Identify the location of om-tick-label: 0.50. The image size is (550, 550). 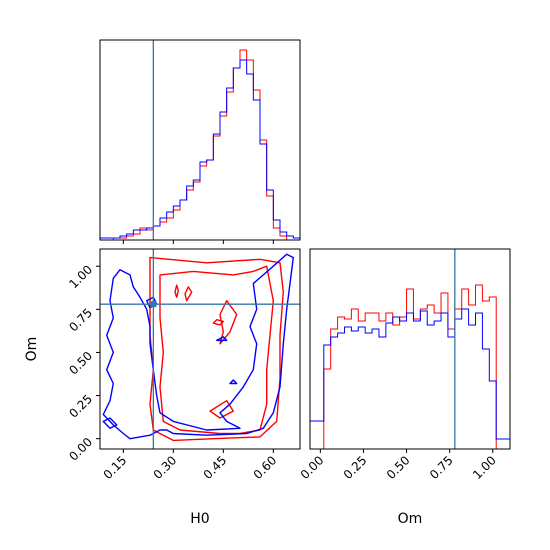
(80, 363).